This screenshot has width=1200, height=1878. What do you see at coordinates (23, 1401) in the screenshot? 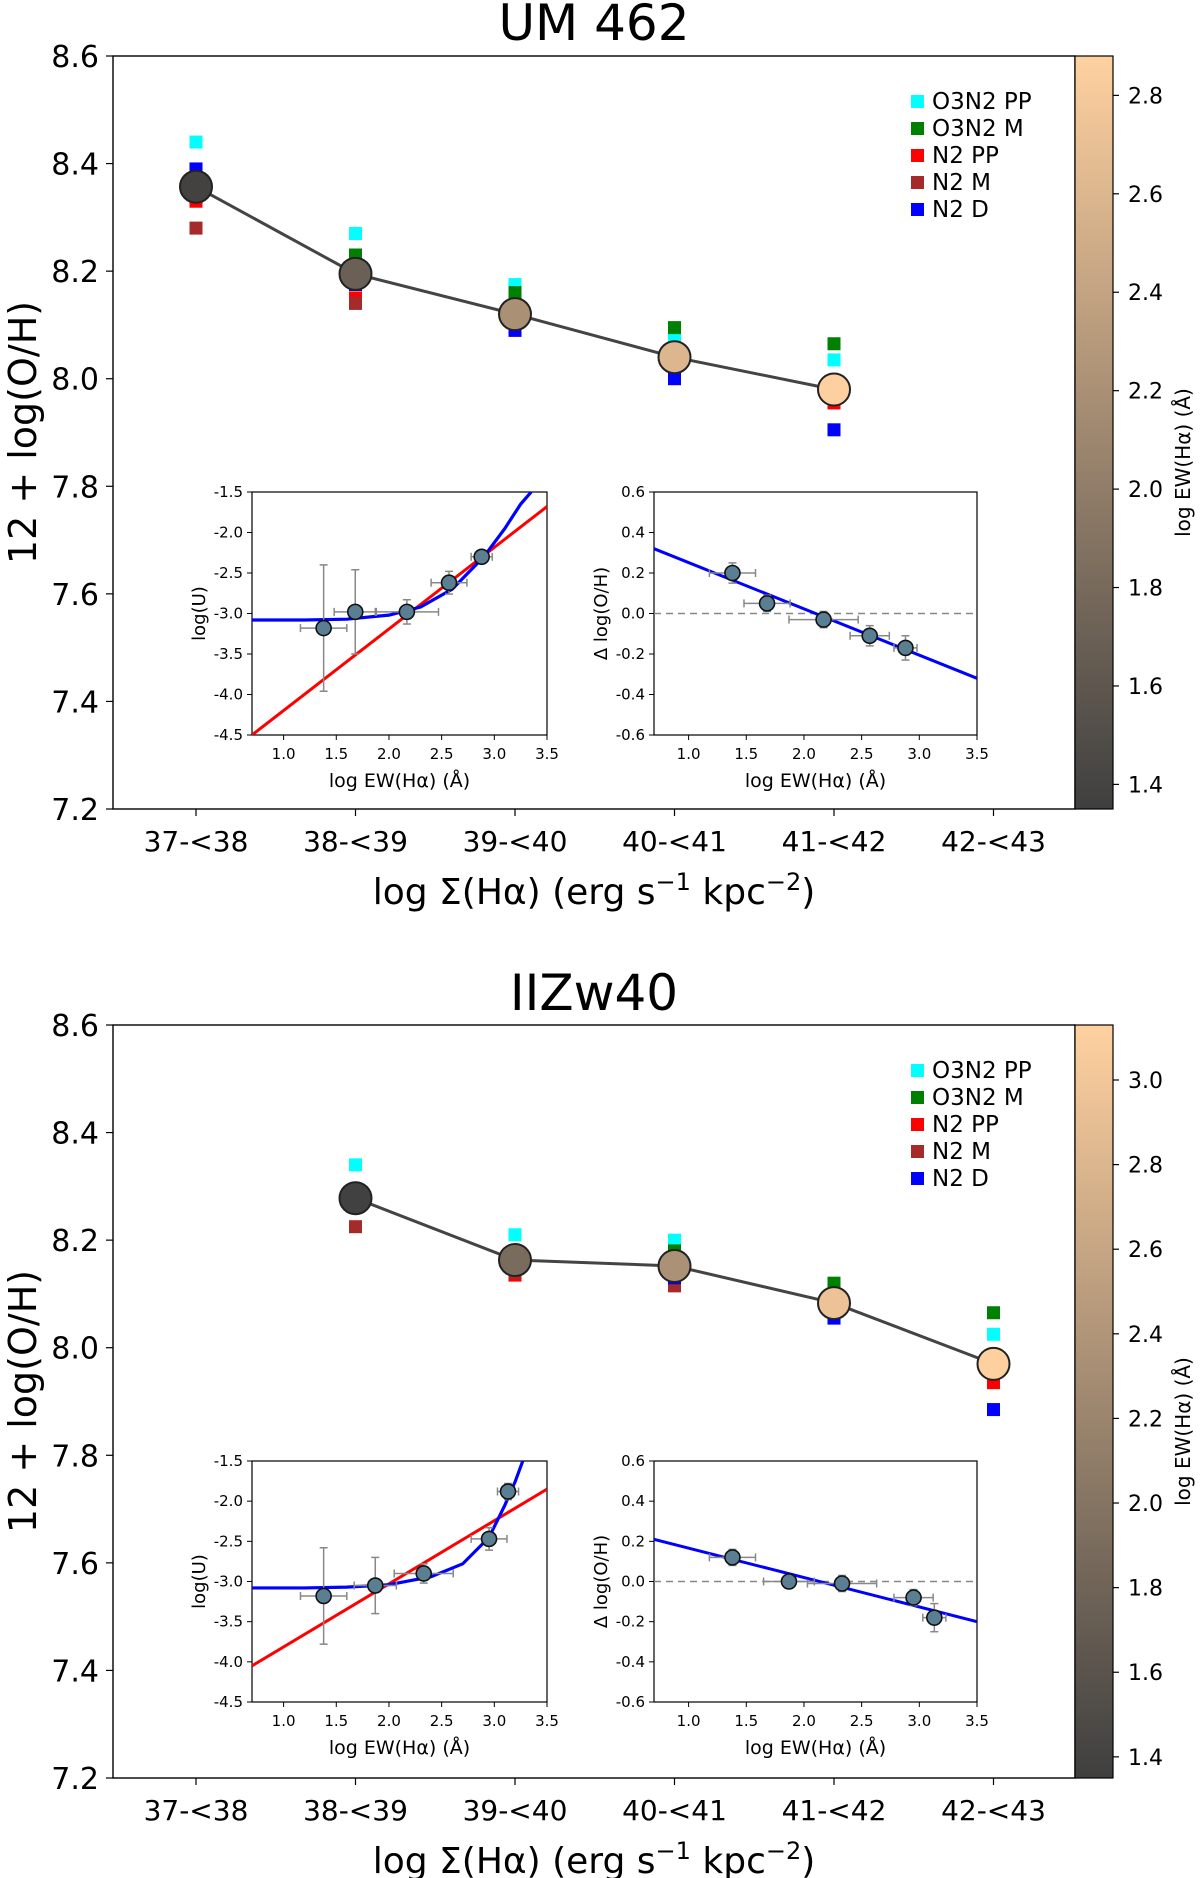
I see `y-axis-label: 12 + log(O/H)` at bounding box center [23, 1401].